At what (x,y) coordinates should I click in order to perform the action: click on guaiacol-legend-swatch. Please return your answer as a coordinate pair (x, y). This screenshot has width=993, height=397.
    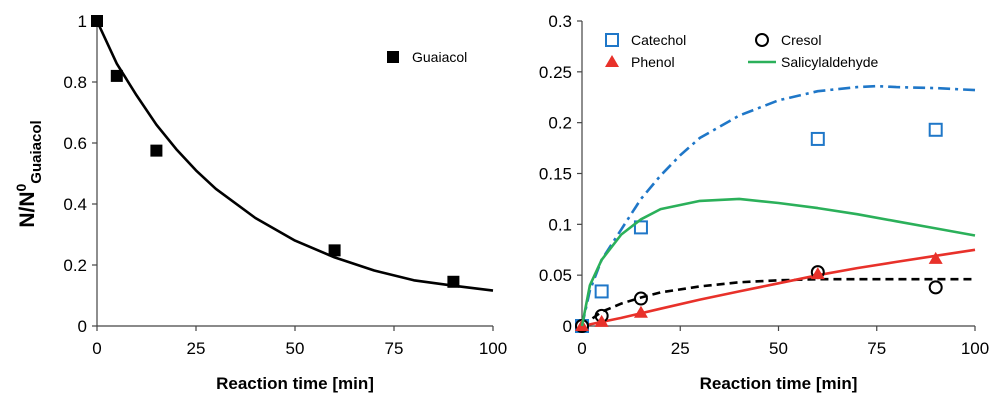
    Looking at the image, I should click on (393, 57).